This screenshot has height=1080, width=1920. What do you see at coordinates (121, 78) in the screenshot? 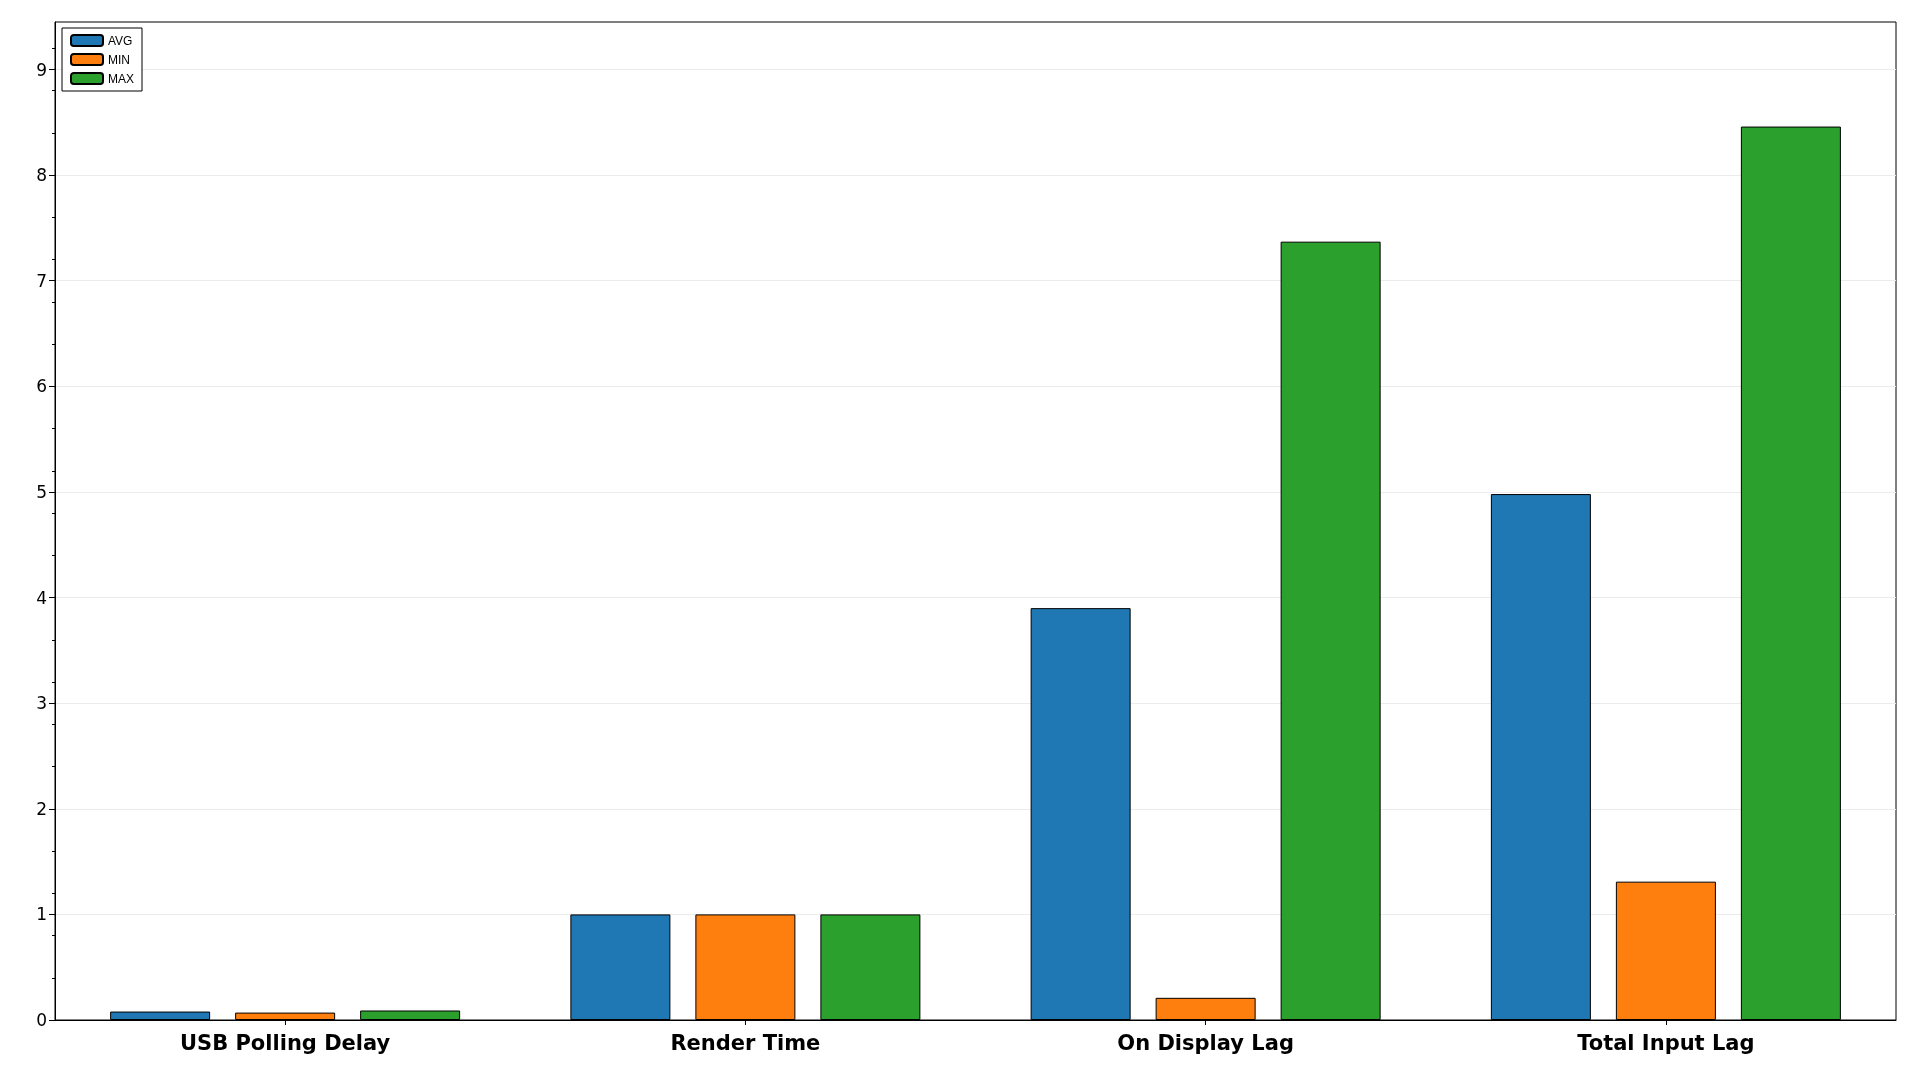
I see `legend-label: MAX` at bounding box center [121, 78].